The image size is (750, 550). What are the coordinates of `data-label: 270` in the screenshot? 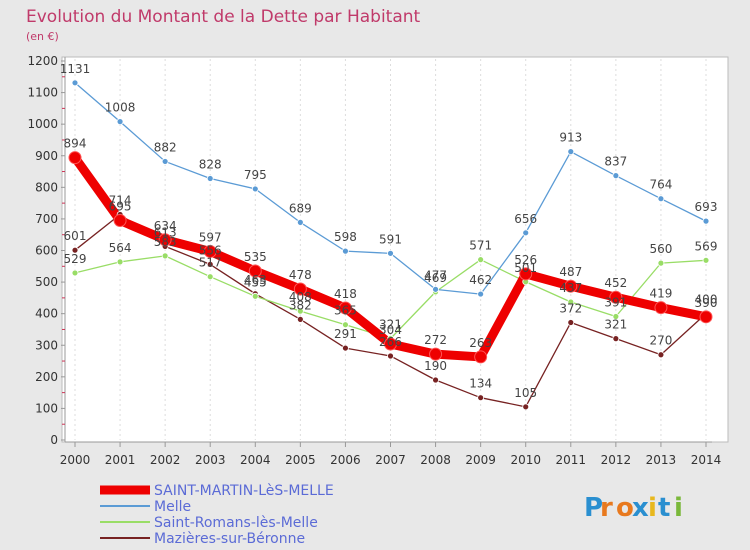 It's located at (660, 341).